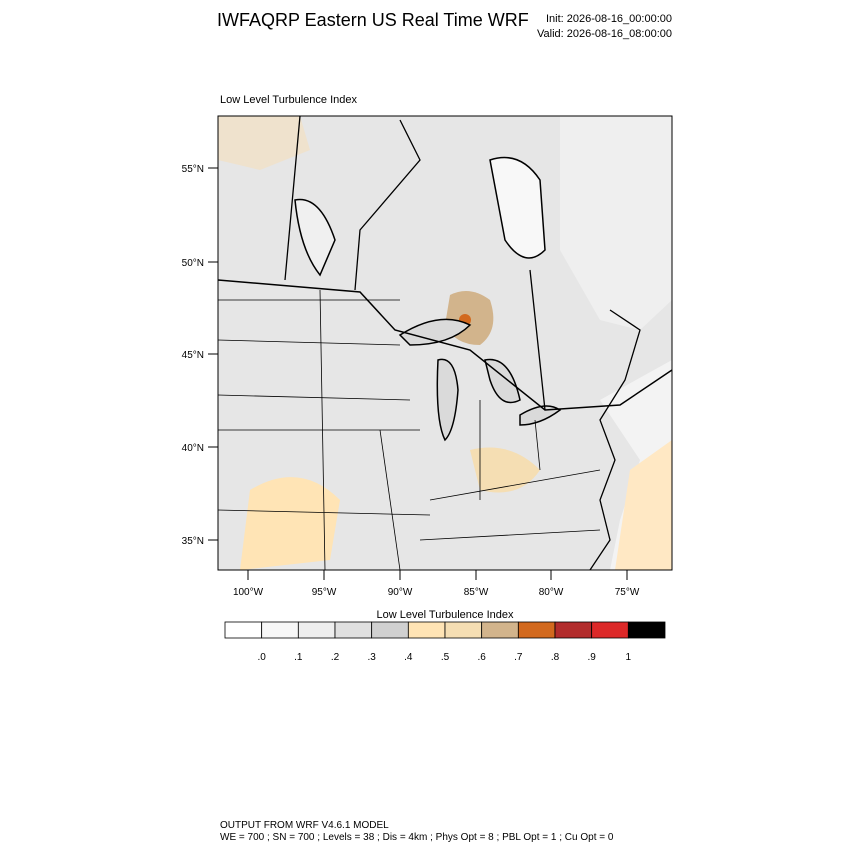  What do you see at coordinates (400, 592) in the screenshot?
I see `lon-label: 90°W` at bounding box center [400, 592].